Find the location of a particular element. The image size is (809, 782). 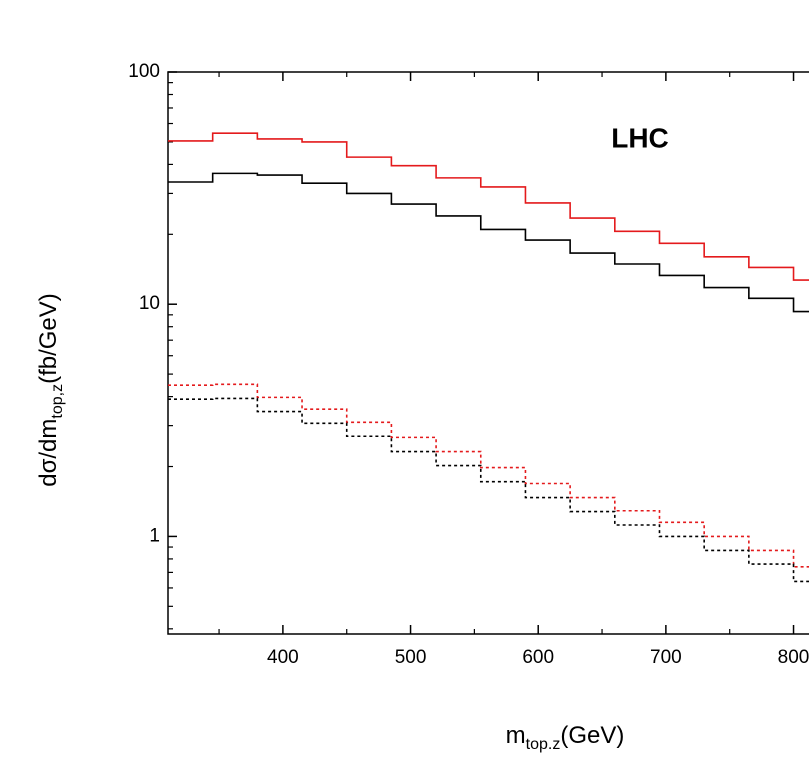

x-tick-label: 600 is located at coordinates (538, 657).